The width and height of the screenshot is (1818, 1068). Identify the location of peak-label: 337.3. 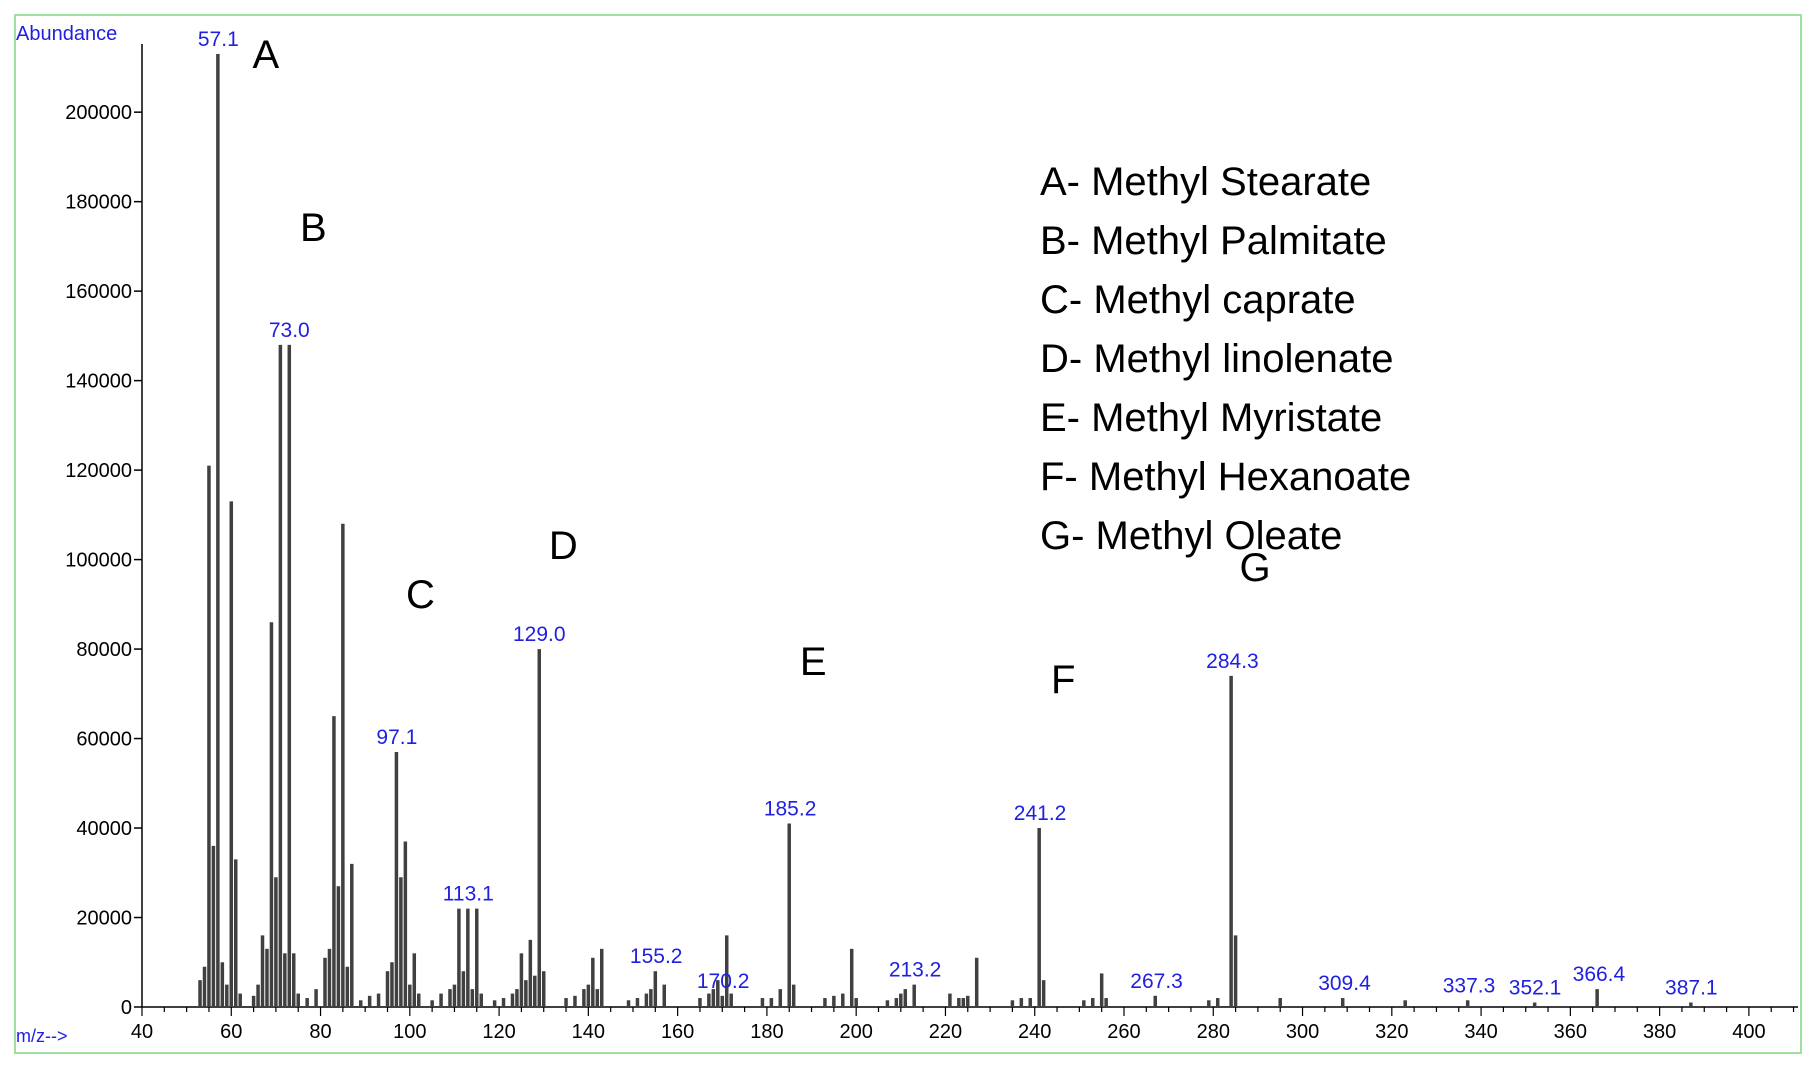
(1469, 985).